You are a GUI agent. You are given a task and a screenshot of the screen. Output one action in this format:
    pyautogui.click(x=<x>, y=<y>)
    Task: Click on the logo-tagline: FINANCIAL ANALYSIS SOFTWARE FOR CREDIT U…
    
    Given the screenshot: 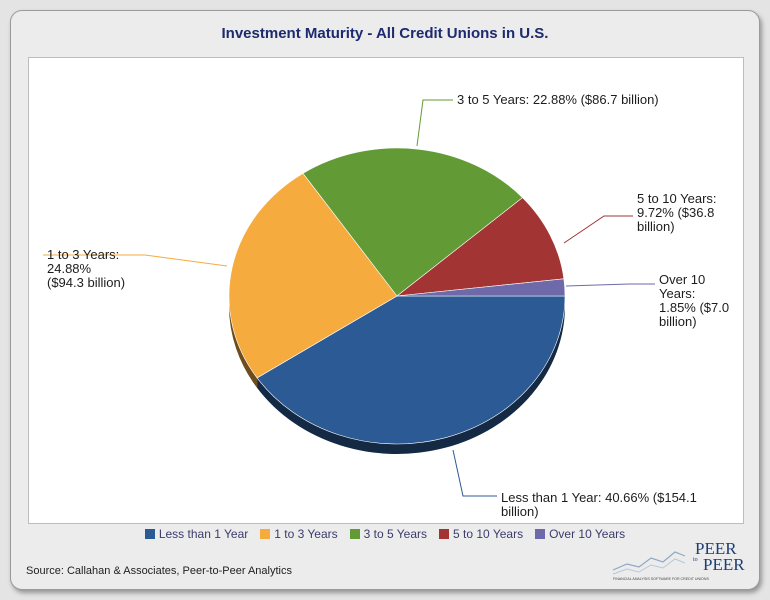 What is the action you would take?
    pyautogui.click(x=661, y=579)
    